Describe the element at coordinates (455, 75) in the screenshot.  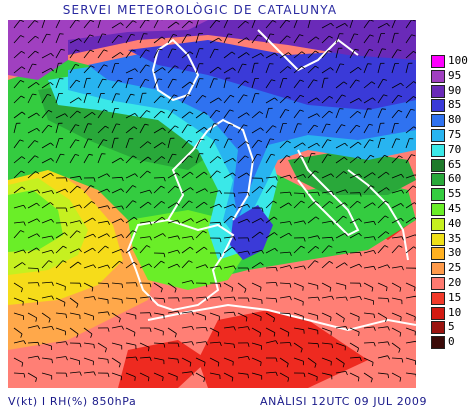
I see `legend-label: 95` at that location.